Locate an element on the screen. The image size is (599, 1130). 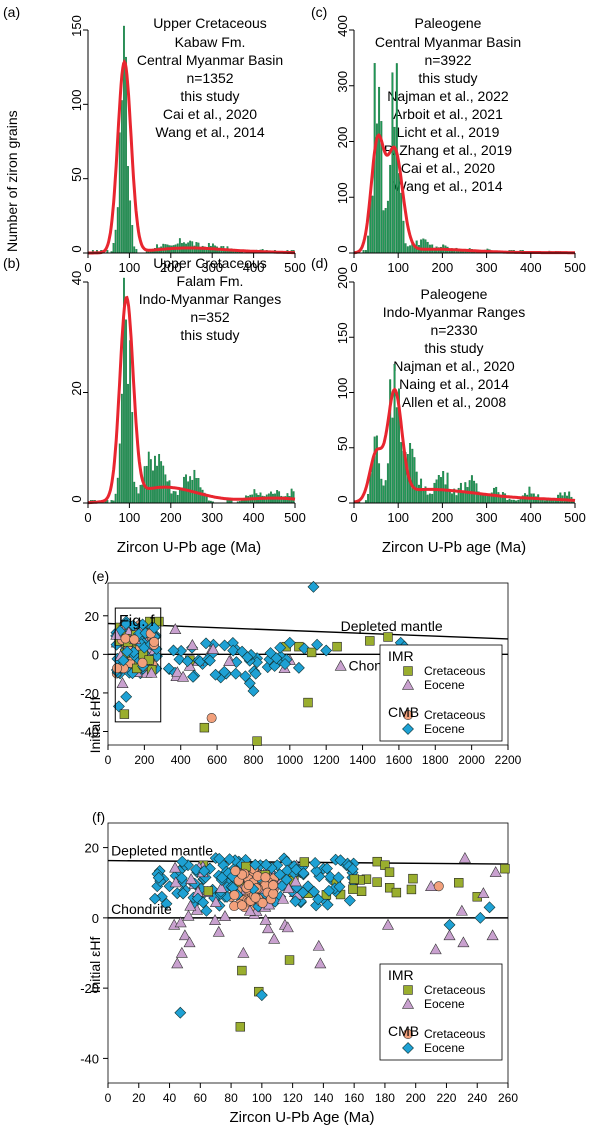
x-tick-label: 1800 is located at coordinates (435, 760).